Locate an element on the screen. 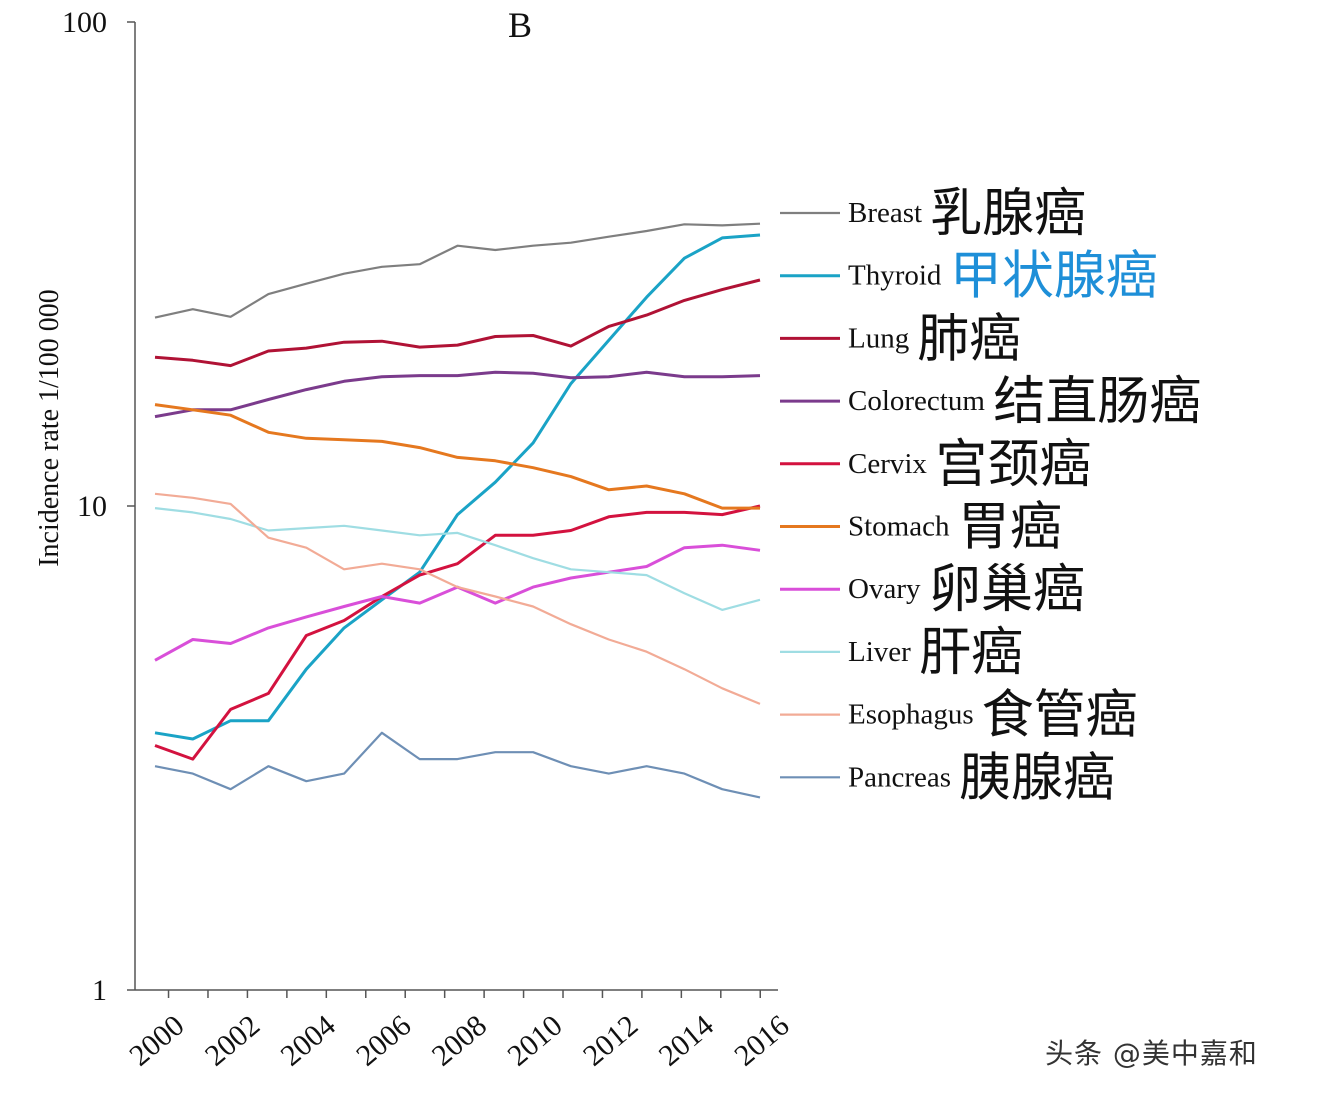 This screenshot has height=1098, width=1320. chart-title: B is located at coordinates (520, 25).